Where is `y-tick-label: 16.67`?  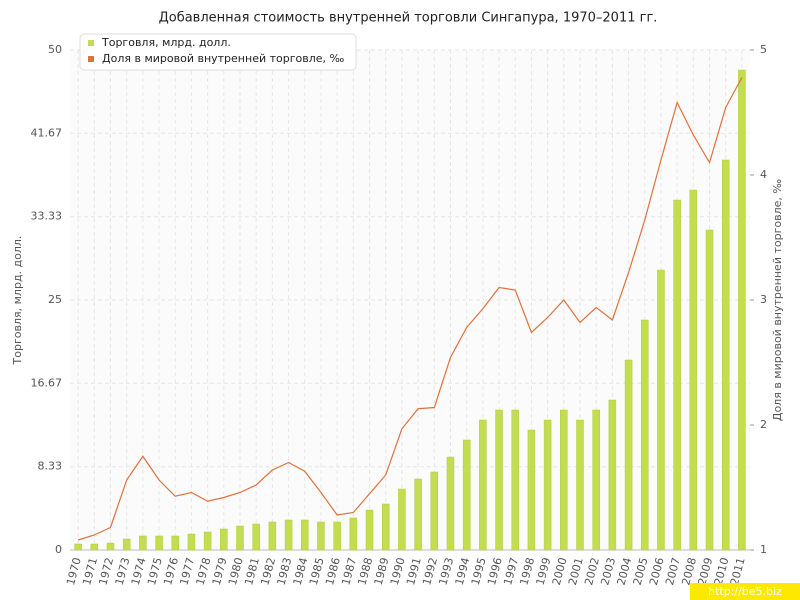 y-tick-label: 16.67 is located at coordinates (47, 382).